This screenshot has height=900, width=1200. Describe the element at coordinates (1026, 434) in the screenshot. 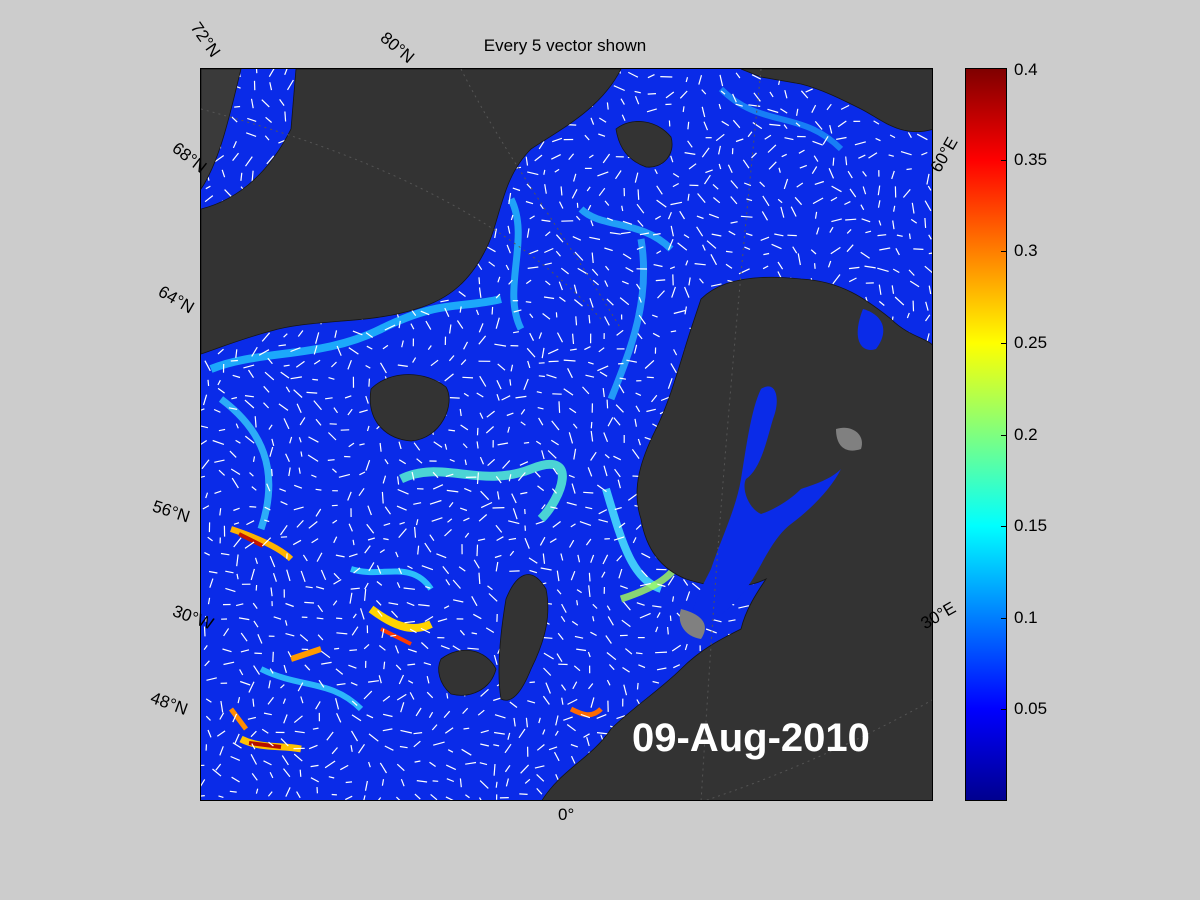

I see `colorbar-tick-label: 0.2` at that location.